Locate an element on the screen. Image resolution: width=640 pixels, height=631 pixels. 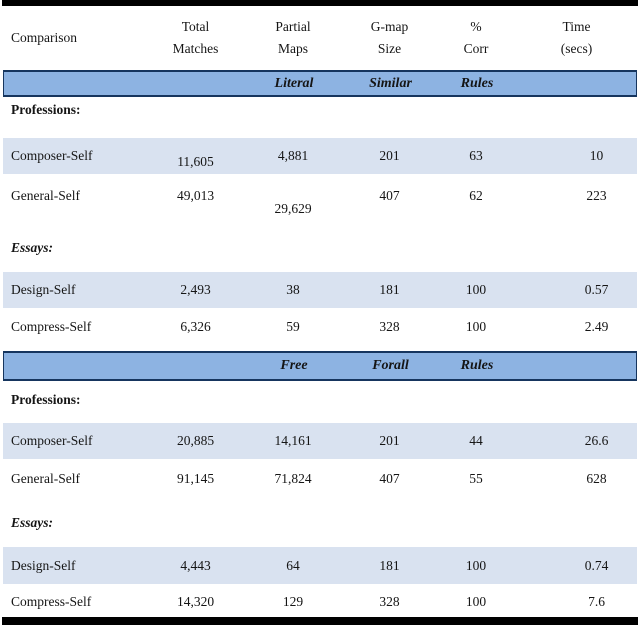
cell-pct-corr: 62 is located at coordinates (476, 195).